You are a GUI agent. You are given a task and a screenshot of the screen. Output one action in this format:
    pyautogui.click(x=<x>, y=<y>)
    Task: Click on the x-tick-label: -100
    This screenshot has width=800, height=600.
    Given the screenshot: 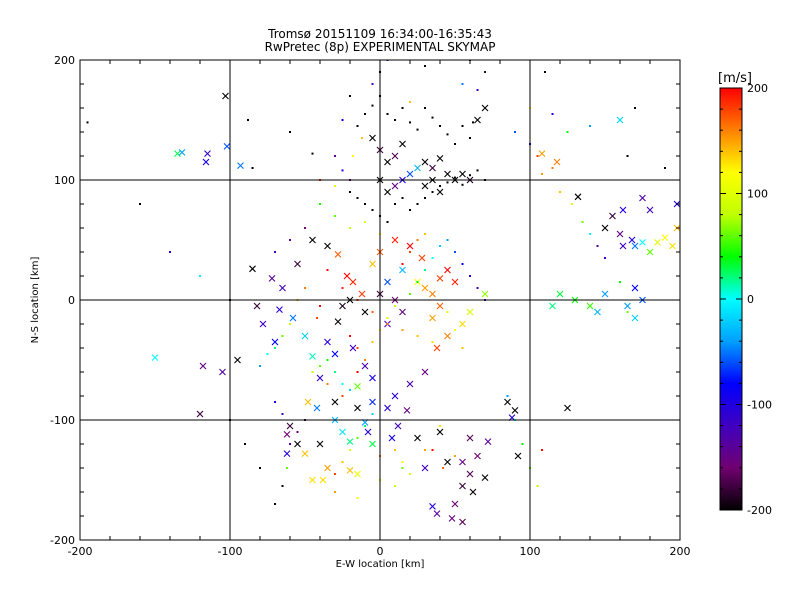 What is the action you would take?
    pyautogui.click(x=230, y=551)
    